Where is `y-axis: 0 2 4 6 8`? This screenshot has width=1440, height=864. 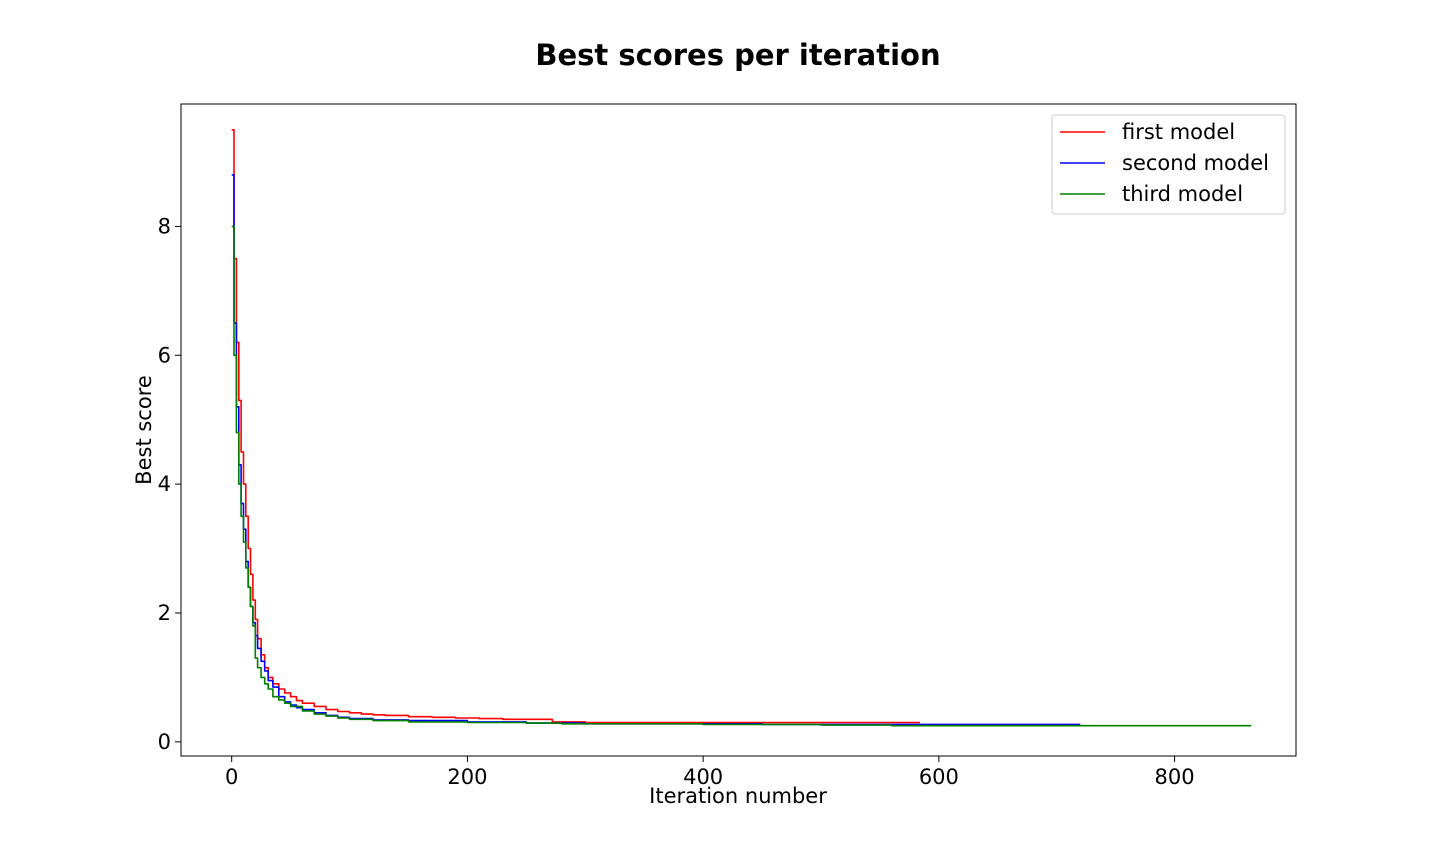 y-axis: 0 2 4 6 8 is located at coordinates (169, 484).